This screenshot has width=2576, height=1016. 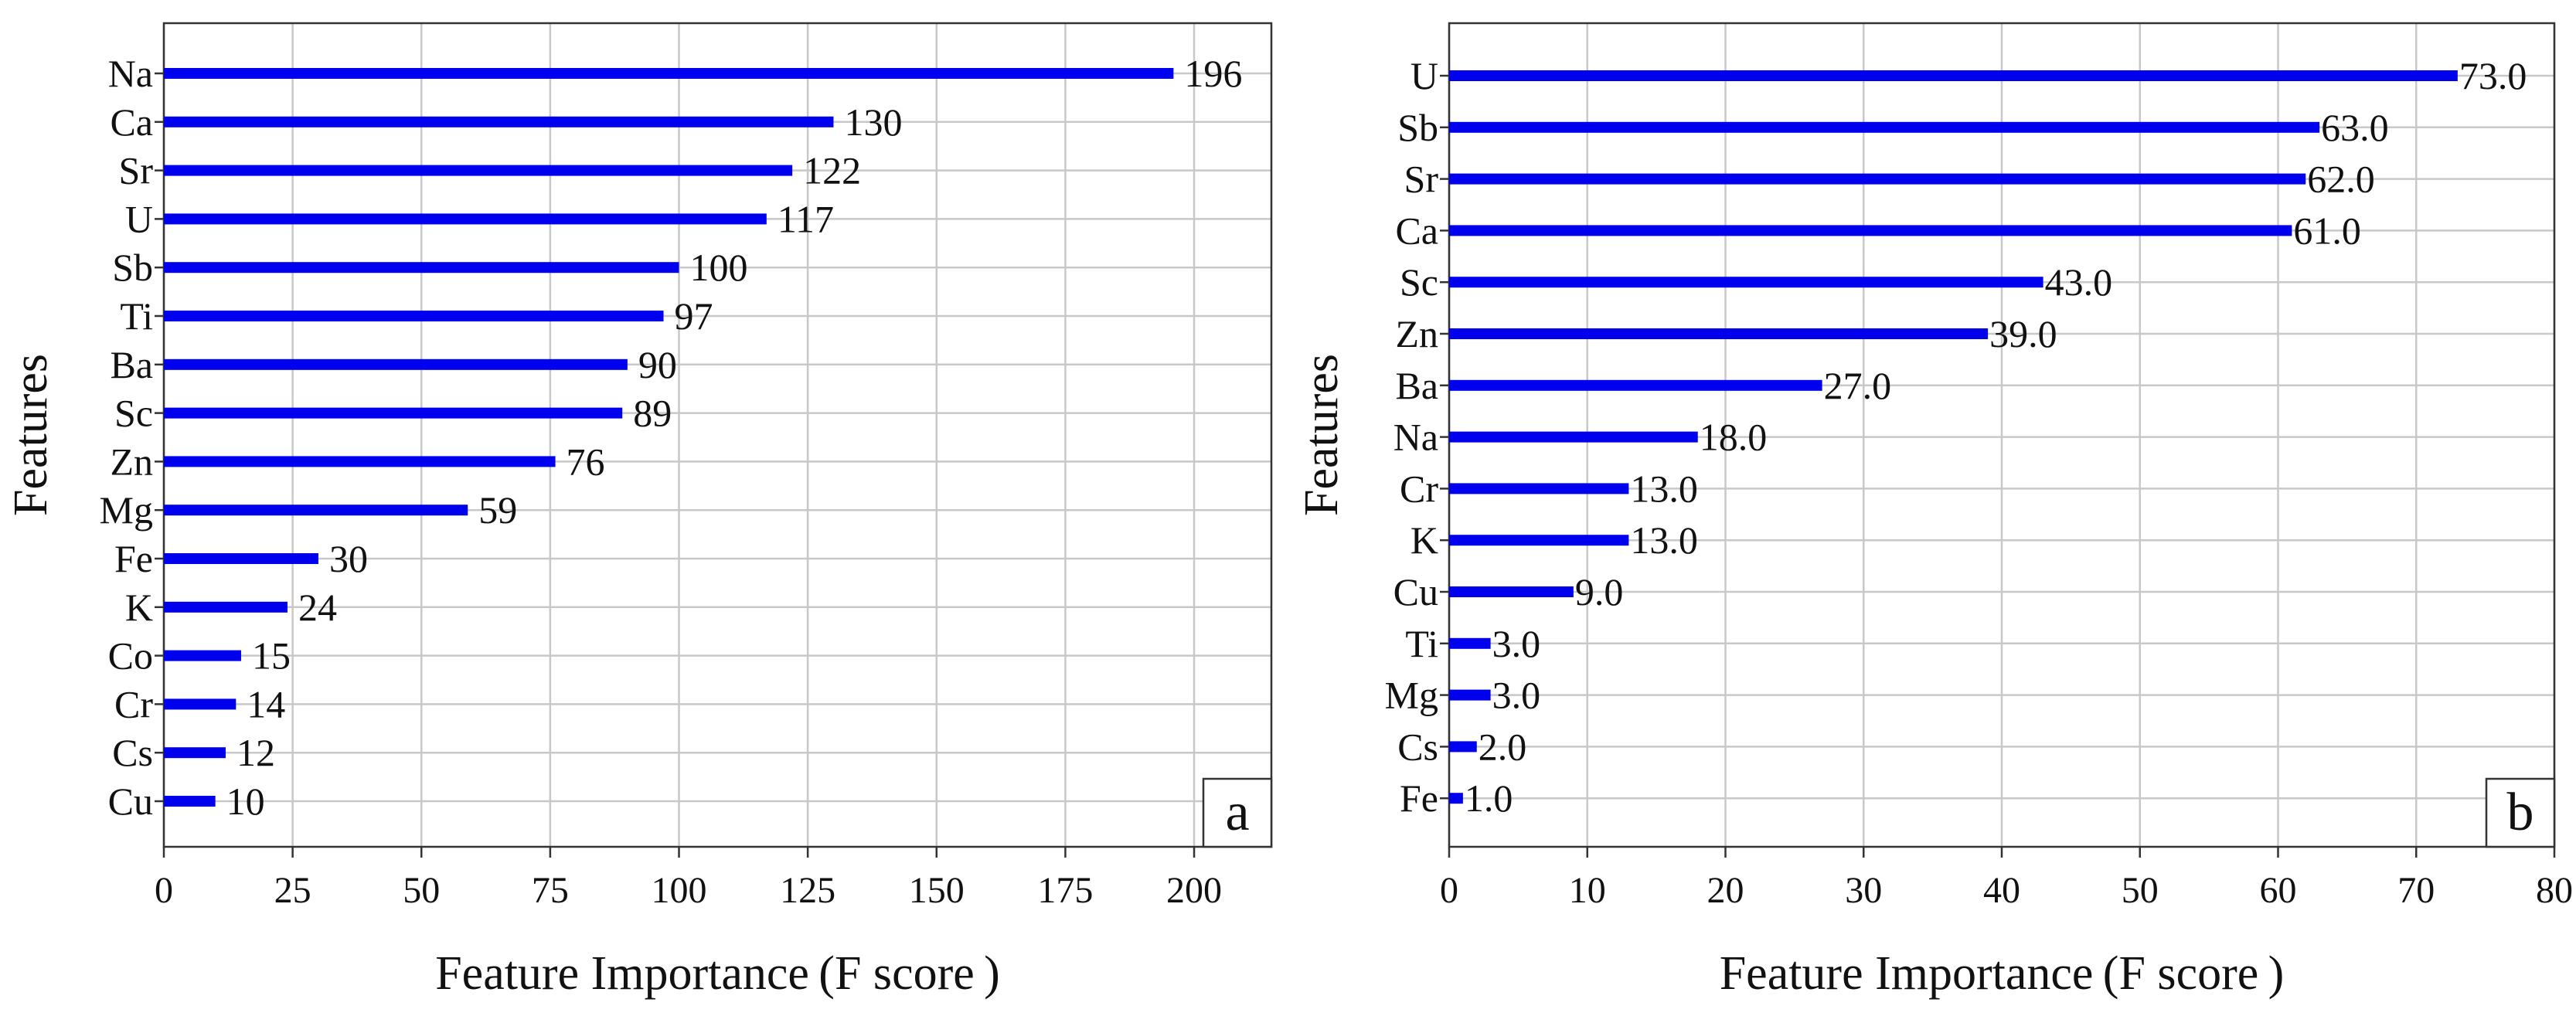 What do you see at coordinates (393, 413) in the screenshot?
I see `panel-a-bar-sc` at bounding box center [393, 413].